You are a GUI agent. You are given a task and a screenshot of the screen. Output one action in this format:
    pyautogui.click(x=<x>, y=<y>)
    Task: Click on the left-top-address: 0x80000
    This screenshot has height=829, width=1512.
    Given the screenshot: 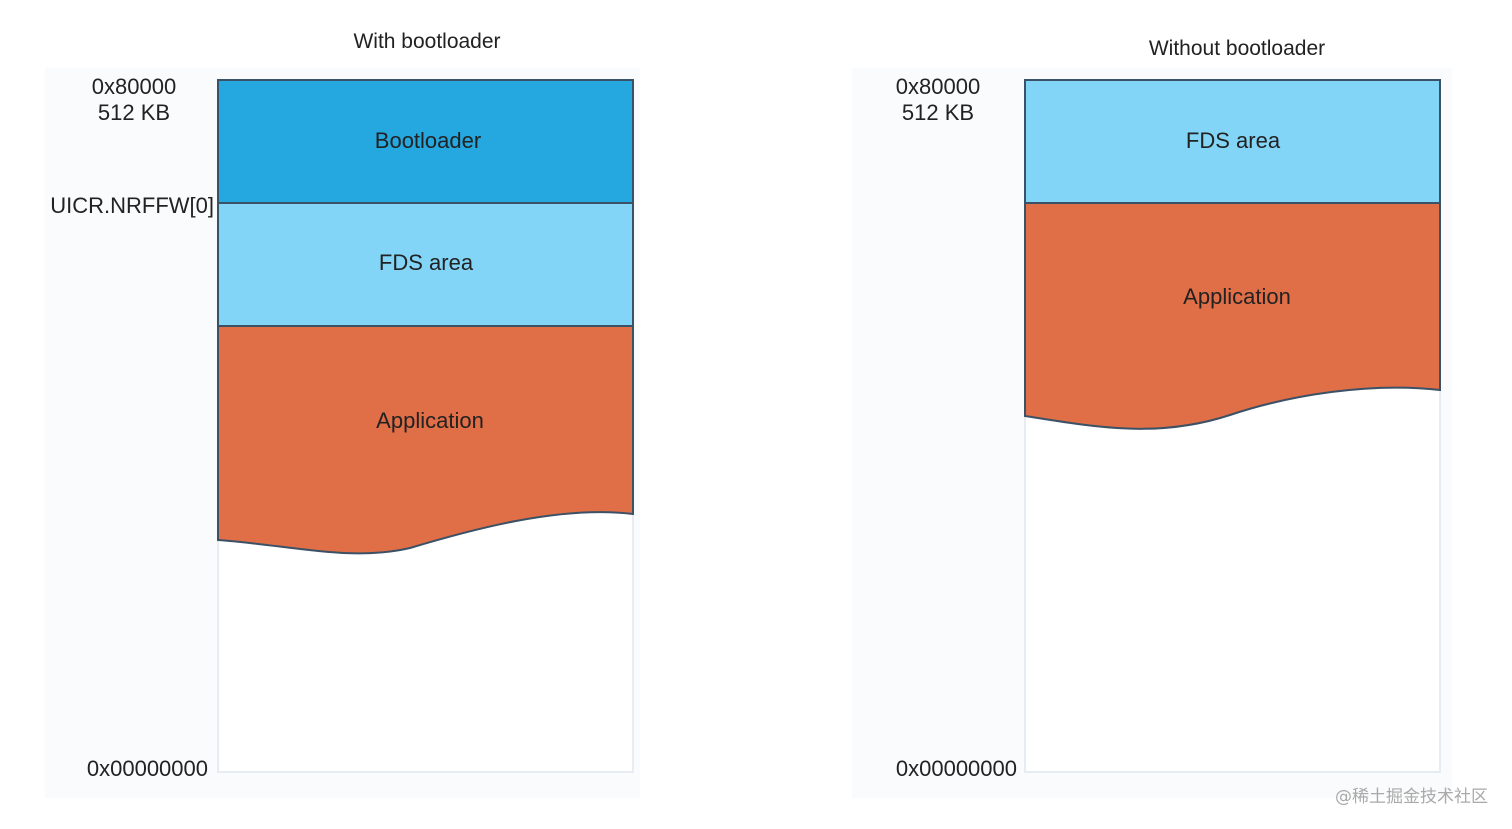 What is the action you would take?
    pyautogui.click(x=134, y=86)
    